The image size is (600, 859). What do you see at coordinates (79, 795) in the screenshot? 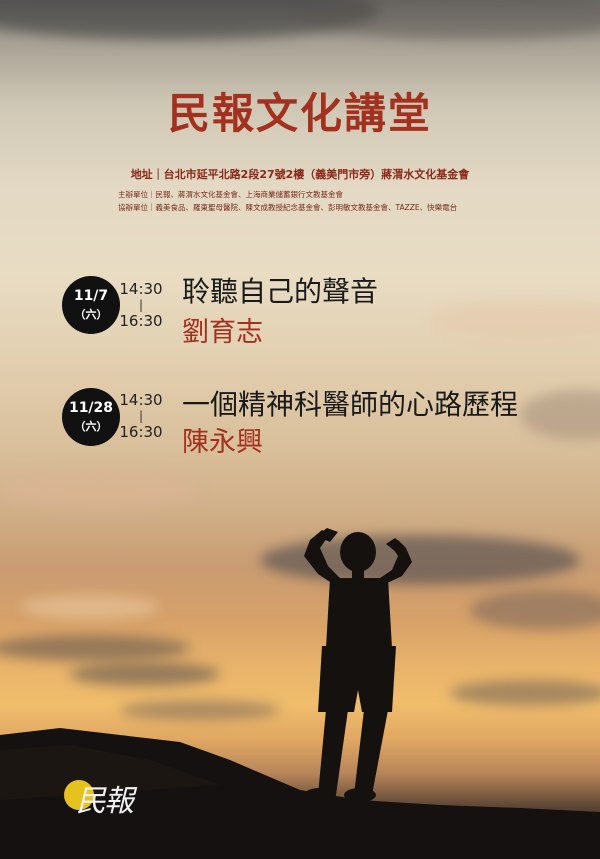
I see `logo-accent-circle` at bounding box center [79, 795].